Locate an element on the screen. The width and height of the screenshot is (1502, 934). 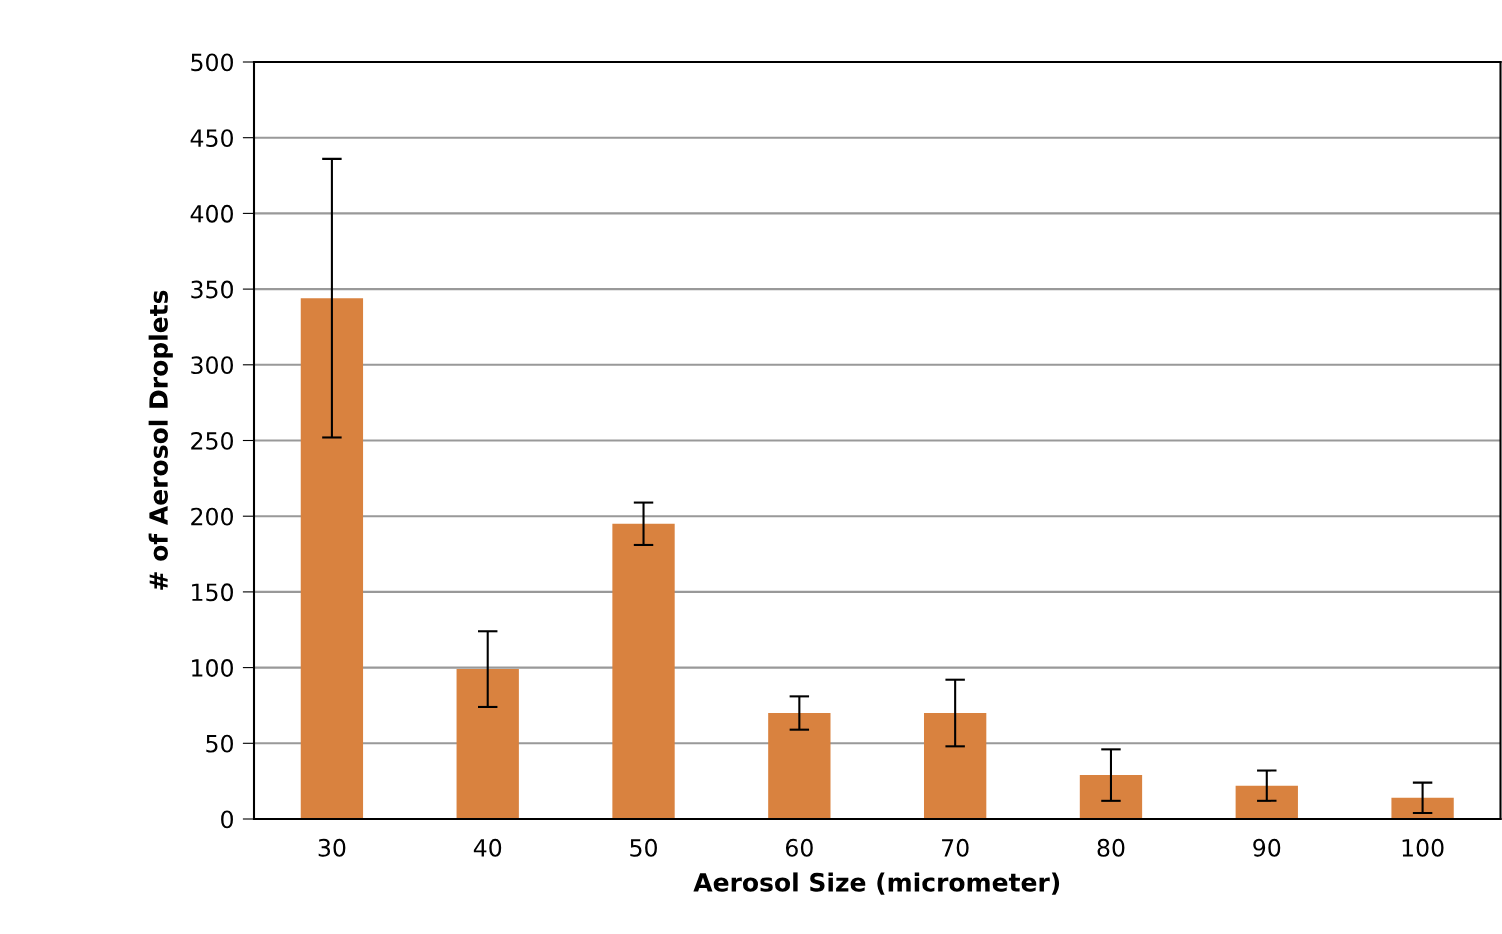
y-tick-label: 350 is located at coordinates (212, 289).